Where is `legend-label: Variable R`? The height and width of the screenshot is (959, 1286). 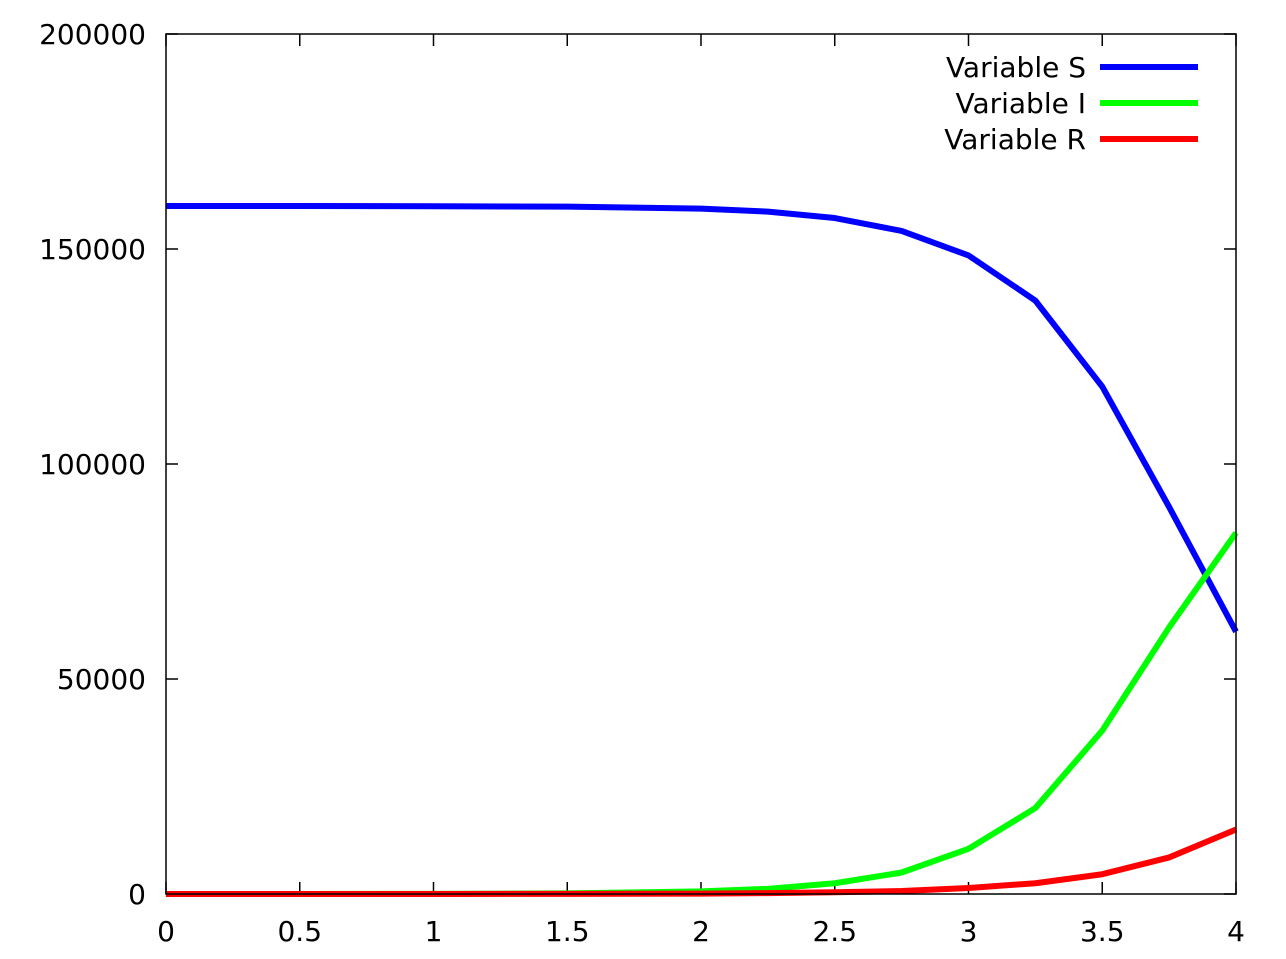 legend-label: Variable R is located at coordinates (1015, 139).